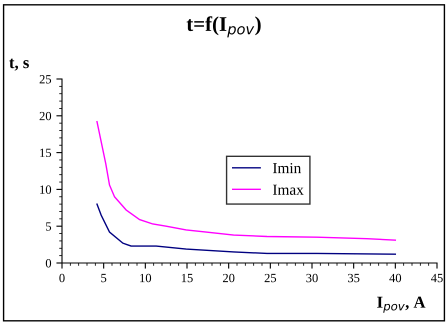 The height and width of the screenshot is (324, 448). What do you see at coordinates (223, 27) in the screenshot?
I see `chart-title: t=f(I$_{pov}$)` at bounding box center [223, 27].